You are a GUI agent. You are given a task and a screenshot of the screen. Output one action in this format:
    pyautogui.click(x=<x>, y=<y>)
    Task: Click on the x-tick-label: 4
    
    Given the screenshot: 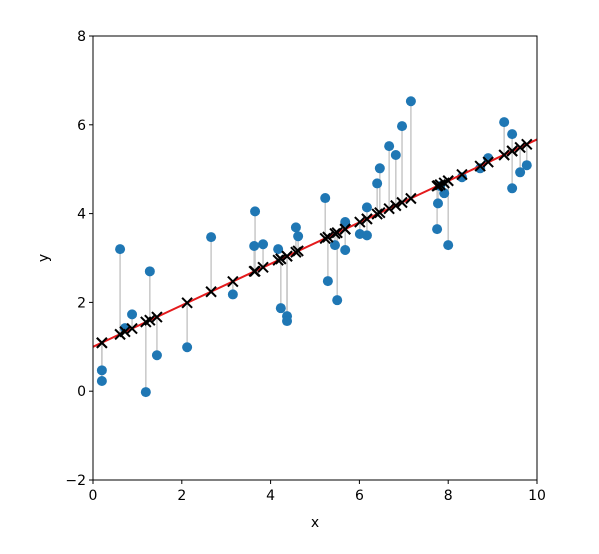 What is the action you would take?
    pyautogui.click(x=270, y=496)
    